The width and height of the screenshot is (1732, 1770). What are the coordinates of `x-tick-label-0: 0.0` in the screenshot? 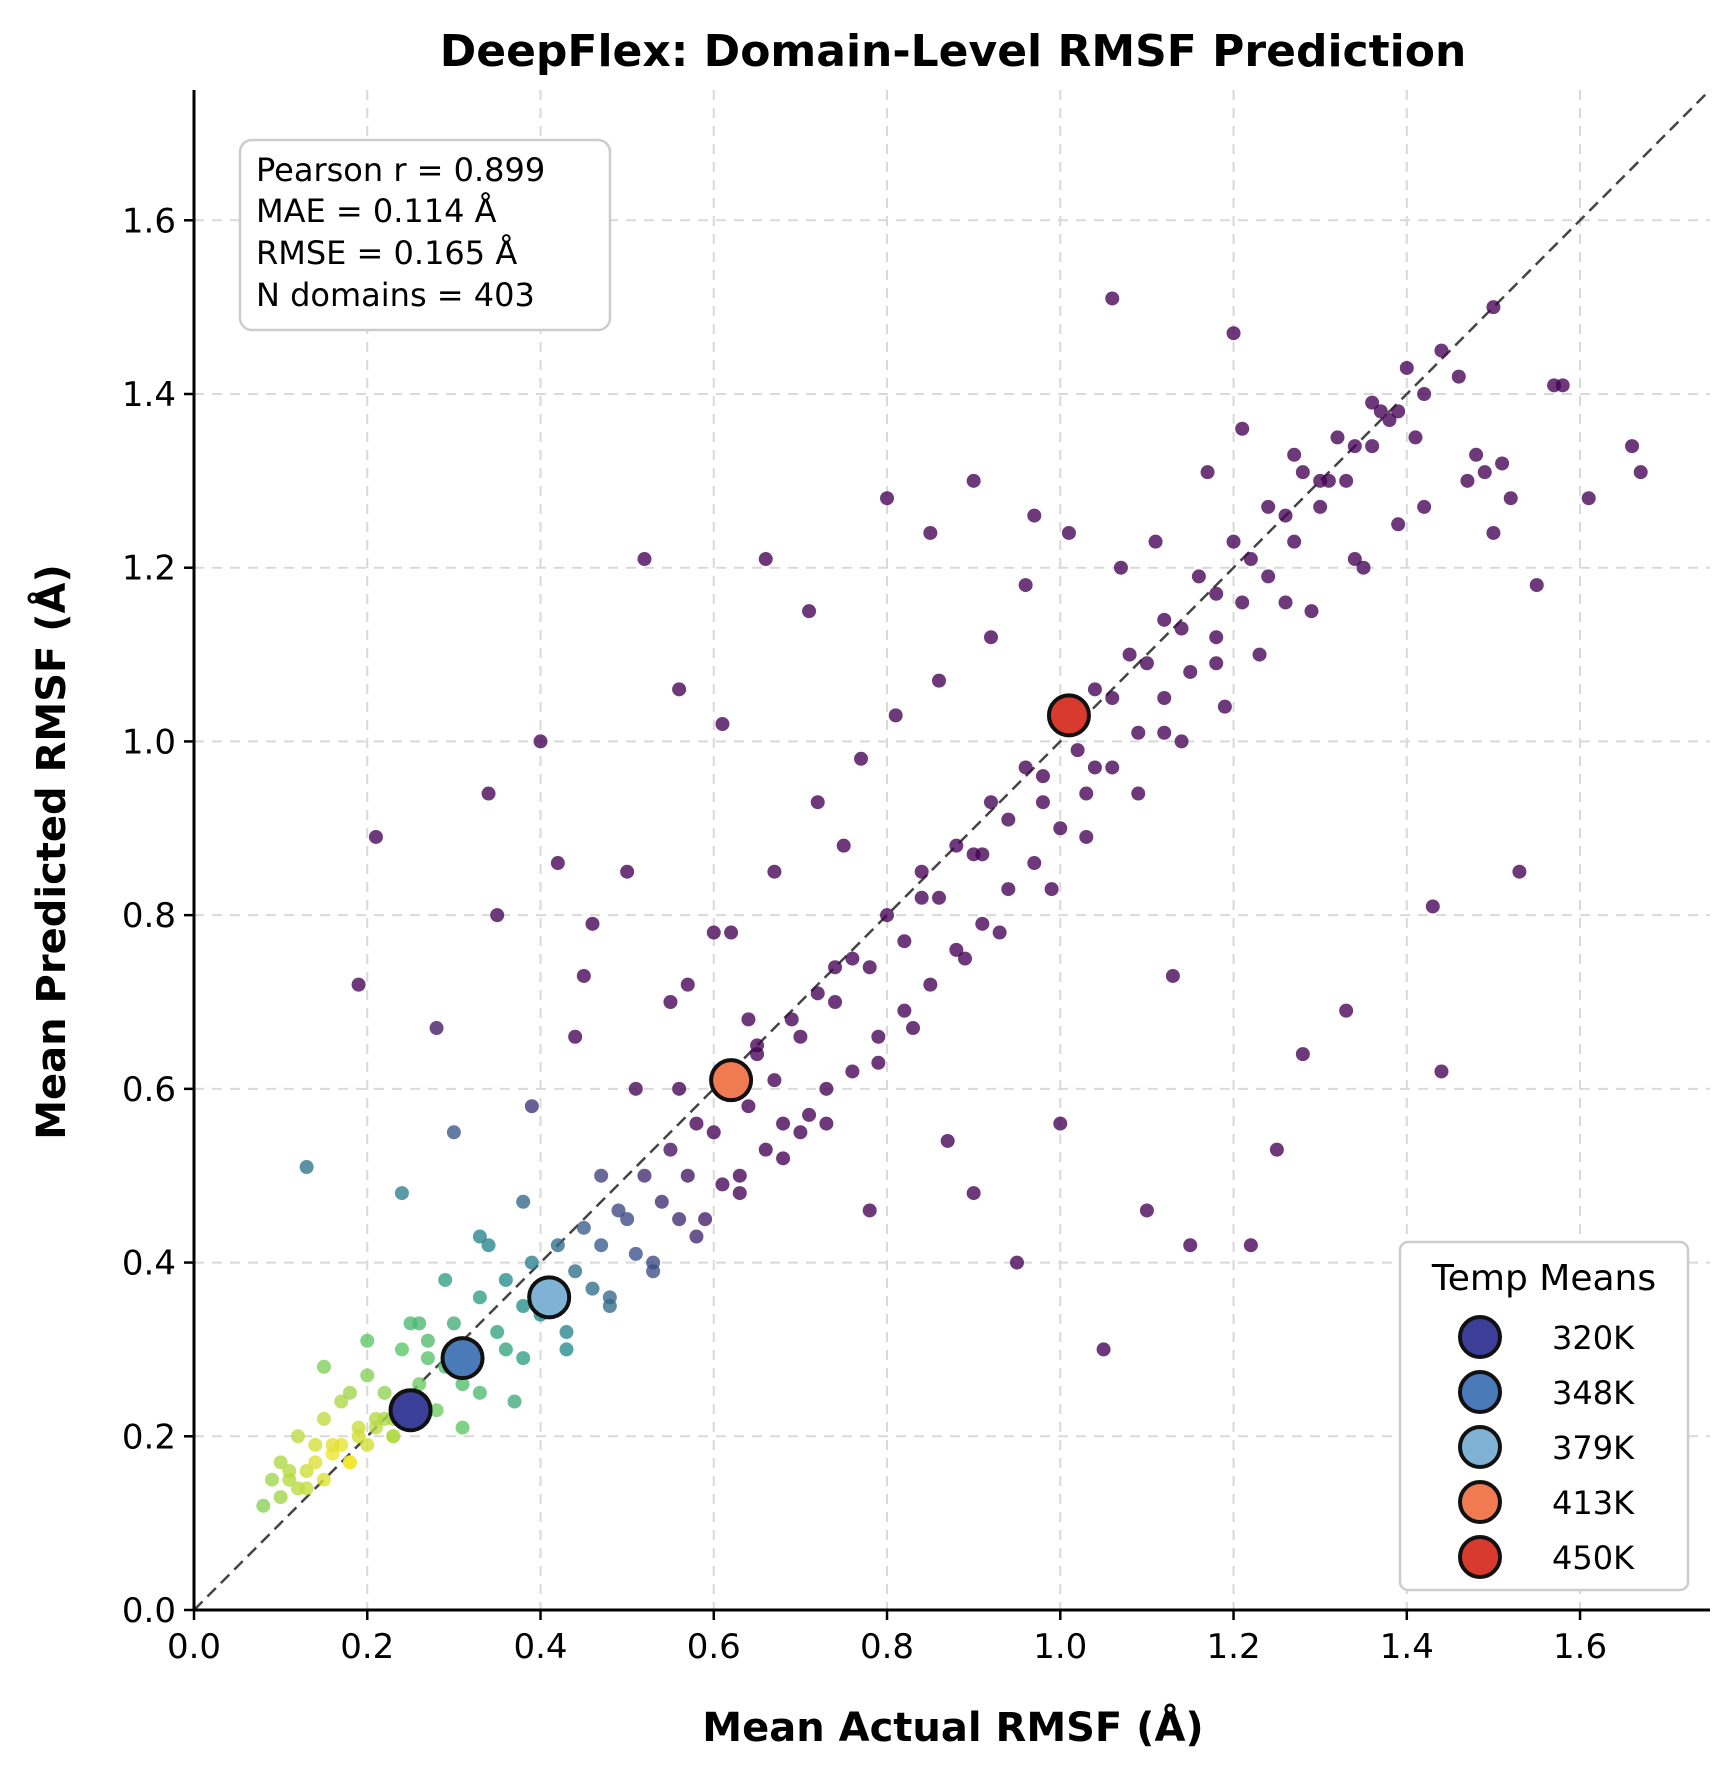 It's located at (194, 1647).